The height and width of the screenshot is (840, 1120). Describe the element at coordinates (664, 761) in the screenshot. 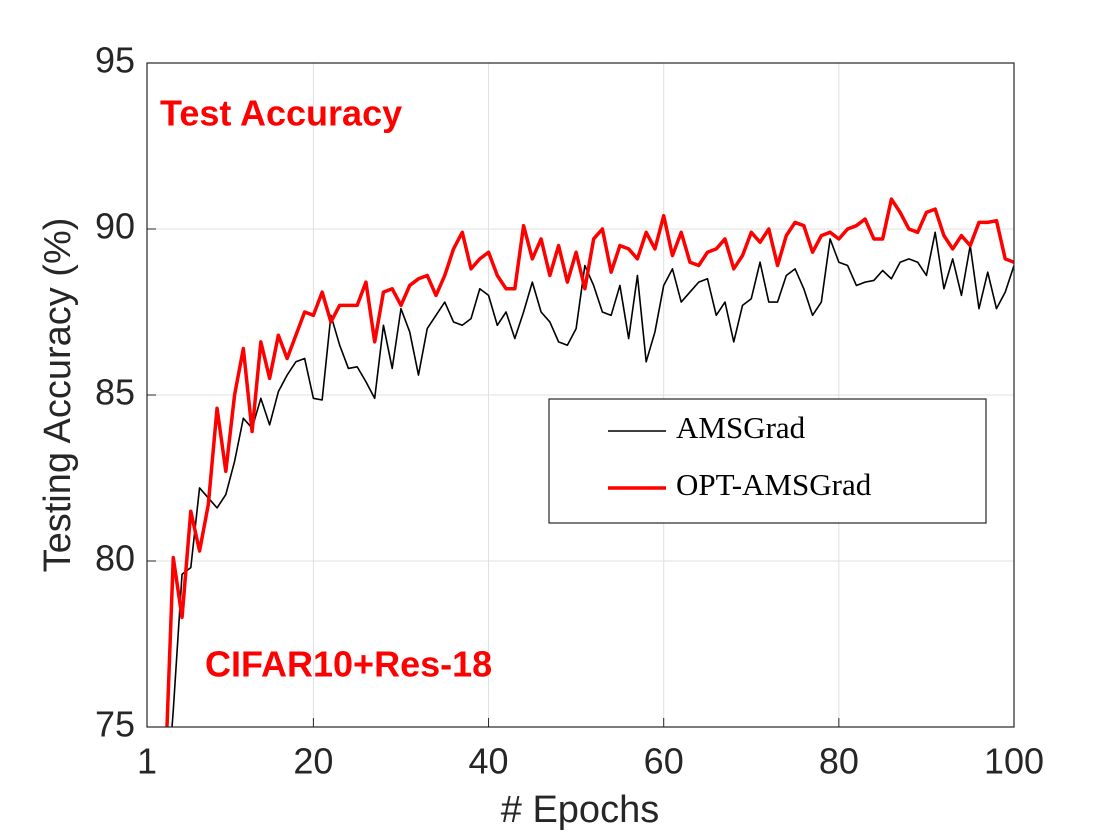

I see `x-tick-label: 60` at that location.